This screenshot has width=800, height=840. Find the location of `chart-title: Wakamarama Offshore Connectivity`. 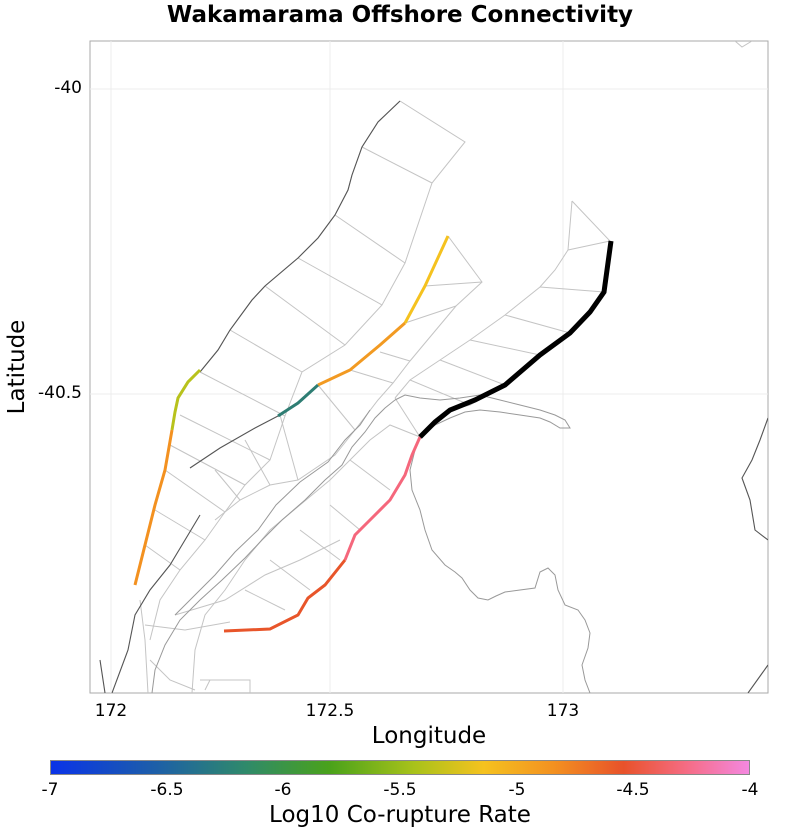

chart-title: Wakamarama Offshore Connectivity is located at coordinates (400, 15).